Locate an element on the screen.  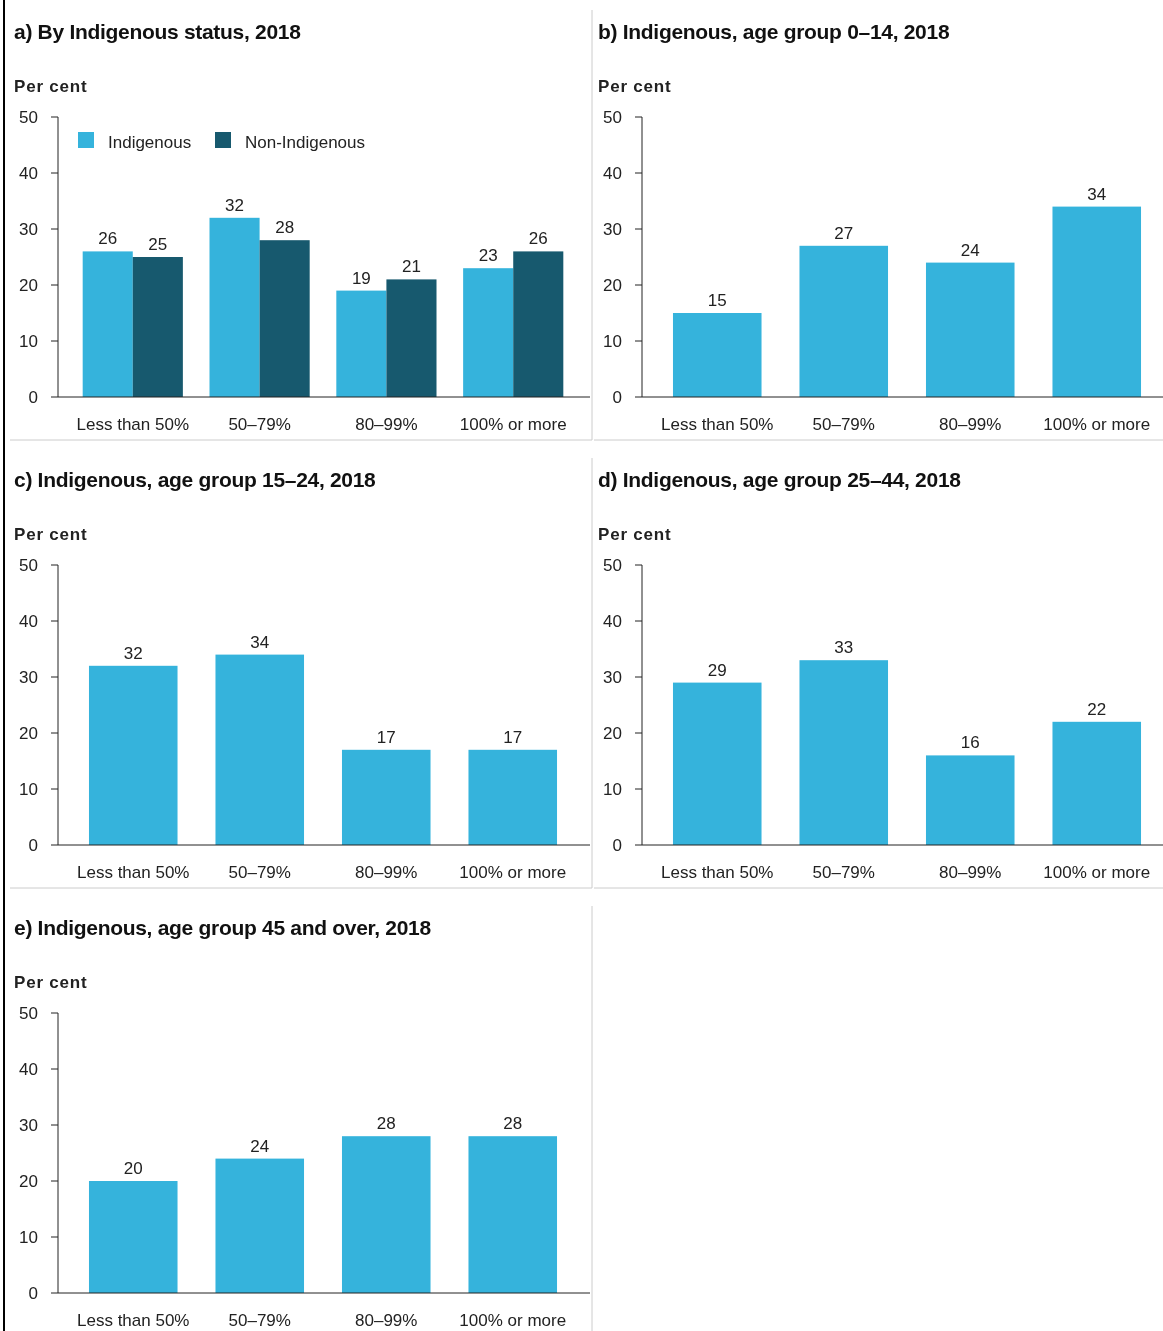
legend-label: Indigenous is located at coordinates (150, 142).